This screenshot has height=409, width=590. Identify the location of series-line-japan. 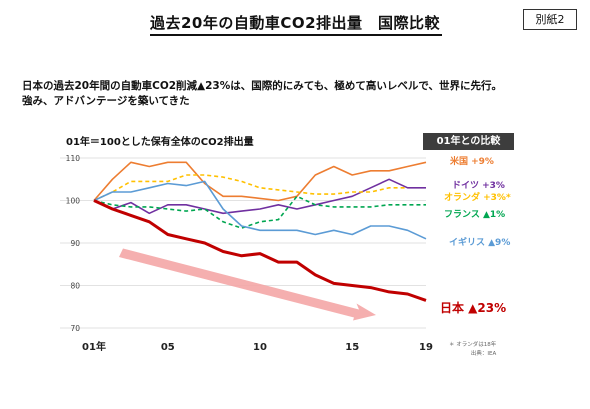
(260, 250).